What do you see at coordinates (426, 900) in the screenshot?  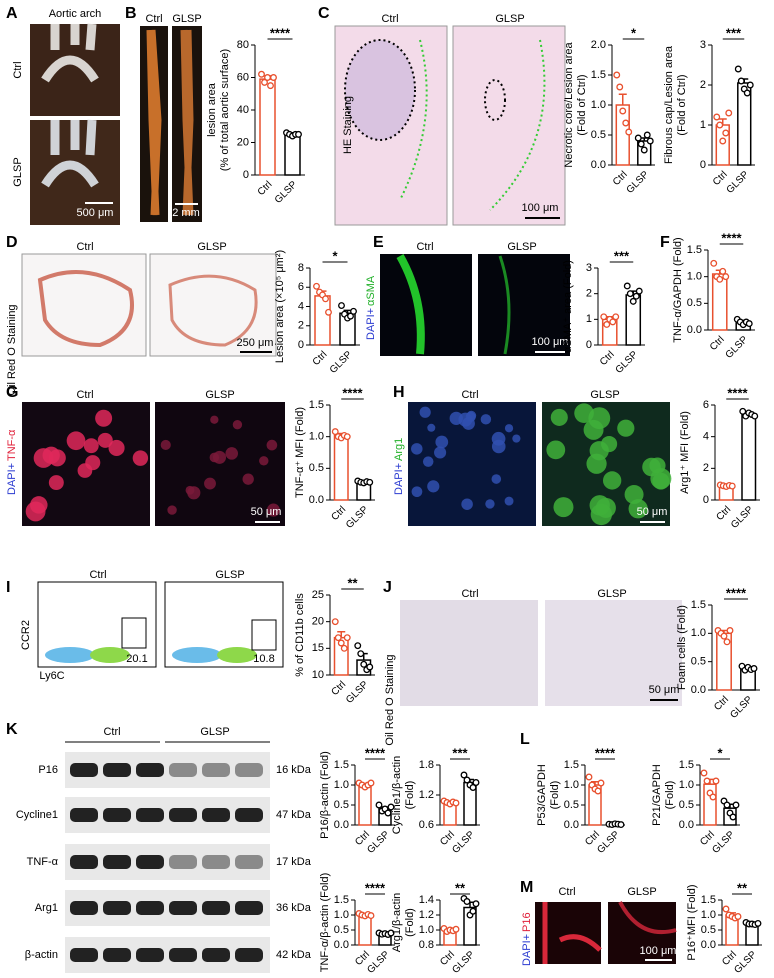 I see `y-tick-label: 1.4` at bounding box center [426, 900].